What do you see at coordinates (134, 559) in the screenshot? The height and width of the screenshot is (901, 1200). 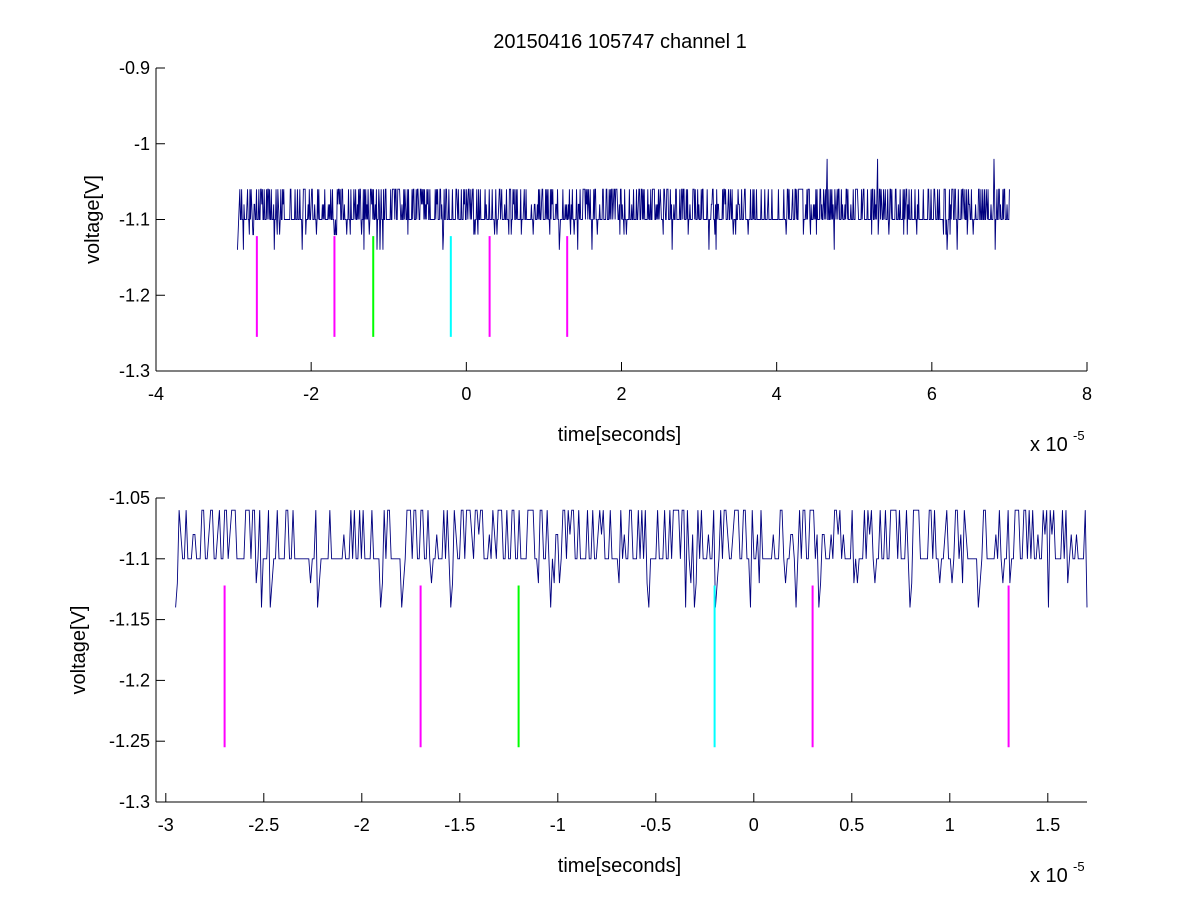 I see `bottom-y-tick-label: -1.1` at bounding box center [134, 559].